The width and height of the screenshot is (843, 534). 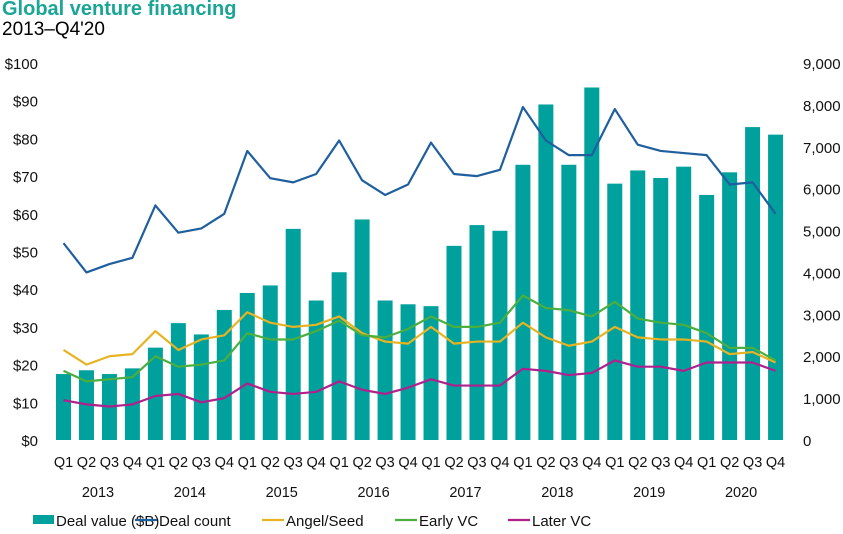 I want to click on left-axis-tick: $100, so click(x=21, y=64).